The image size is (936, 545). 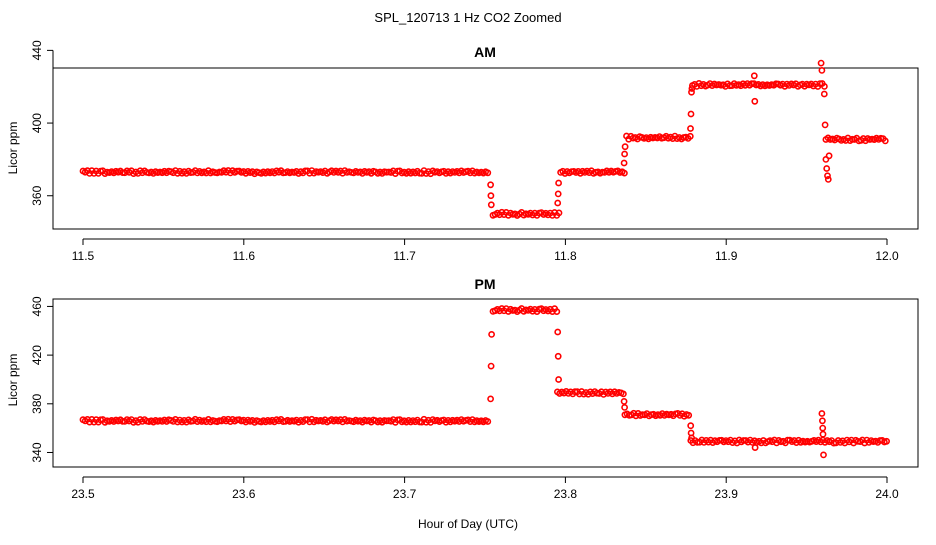 What do you see at coordinates (37, 195) in the screenshot?
I see `panel-am-y-tick-label: 360` at bounding box center [37, 195].